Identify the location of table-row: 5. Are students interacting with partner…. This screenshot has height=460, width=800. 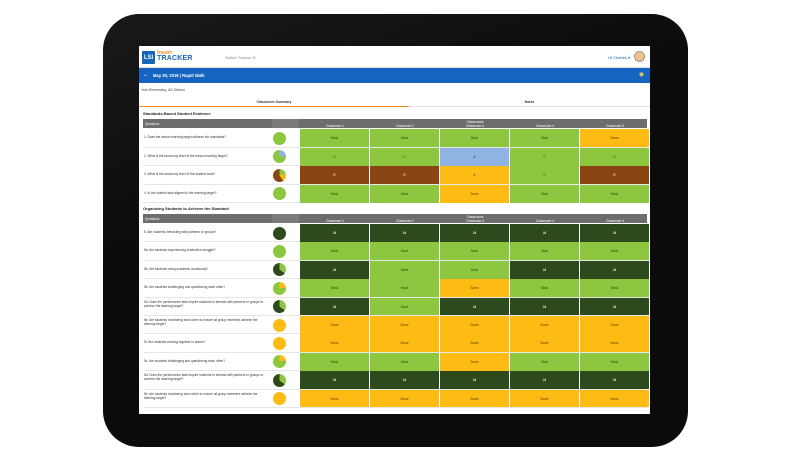
(396, 233).